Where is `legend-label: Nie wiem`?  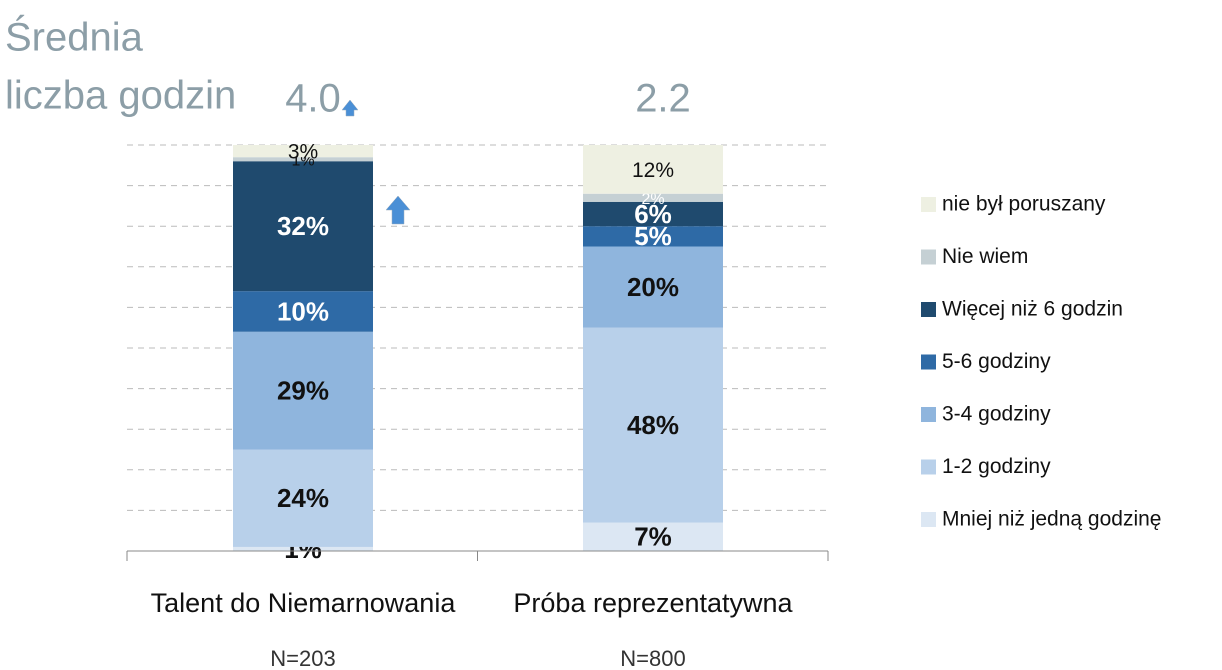
legend-label: Nie wiem is located at coordinates (985, 256).